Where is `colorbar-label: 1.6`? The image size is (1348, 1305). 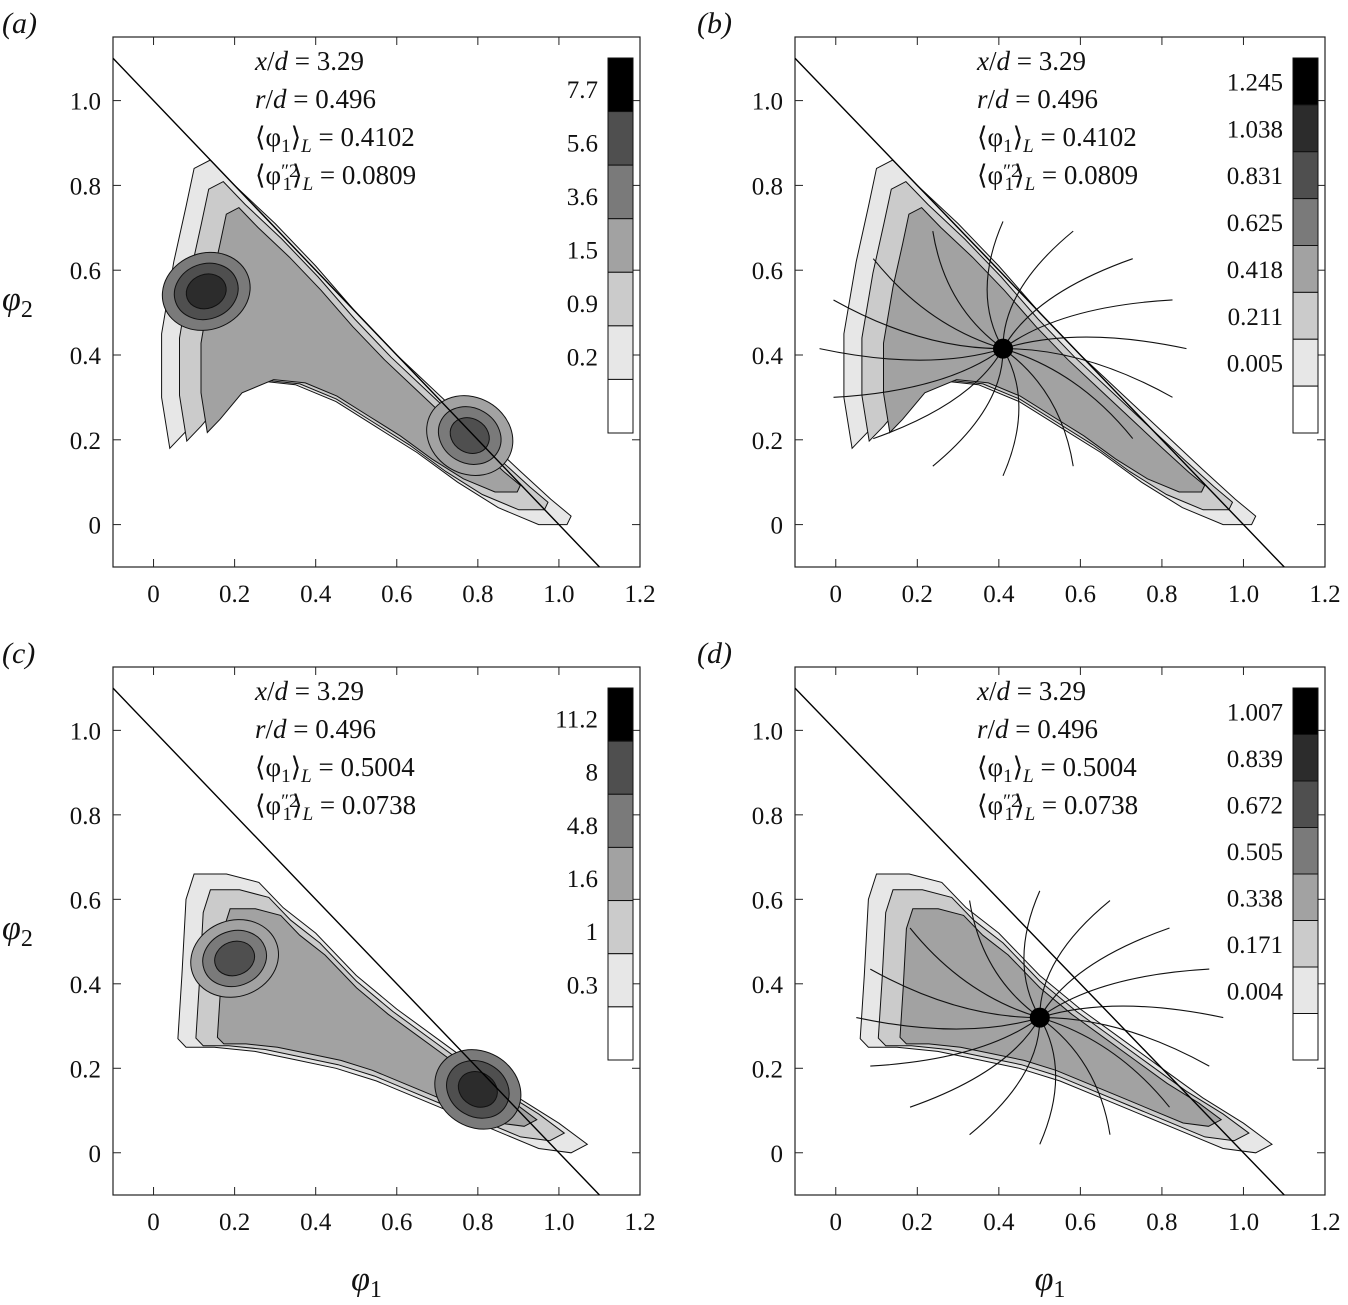 colorbar-label: 1.6 is located at coordinates (582, 879).